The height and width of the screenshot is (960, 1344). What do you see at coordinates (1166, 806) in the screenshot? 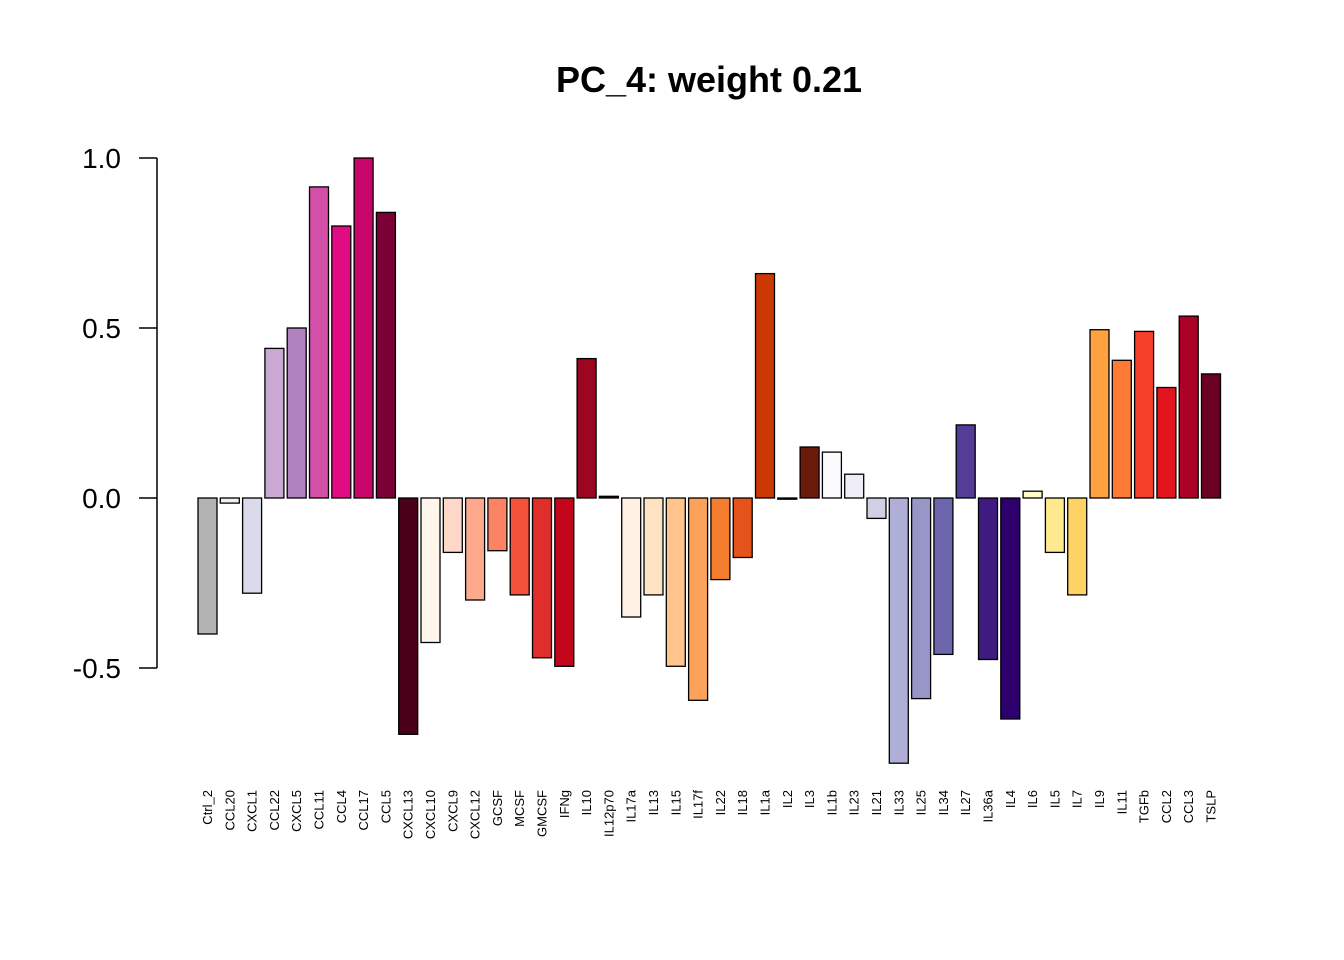
I see `x-tick-label: CCL2` at bounding box center [1166, 806].